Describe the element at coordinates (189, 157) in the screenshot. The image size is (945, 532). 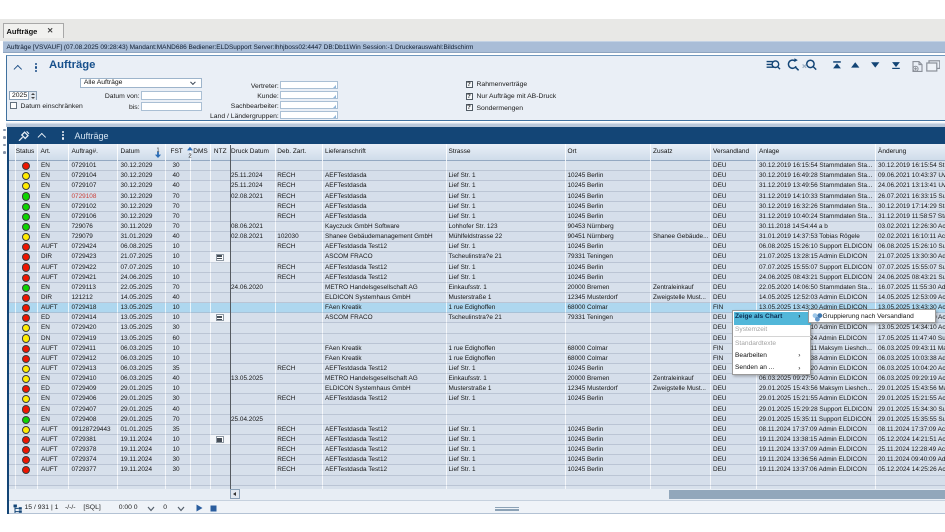
I see `svg-text: 2` at that location.